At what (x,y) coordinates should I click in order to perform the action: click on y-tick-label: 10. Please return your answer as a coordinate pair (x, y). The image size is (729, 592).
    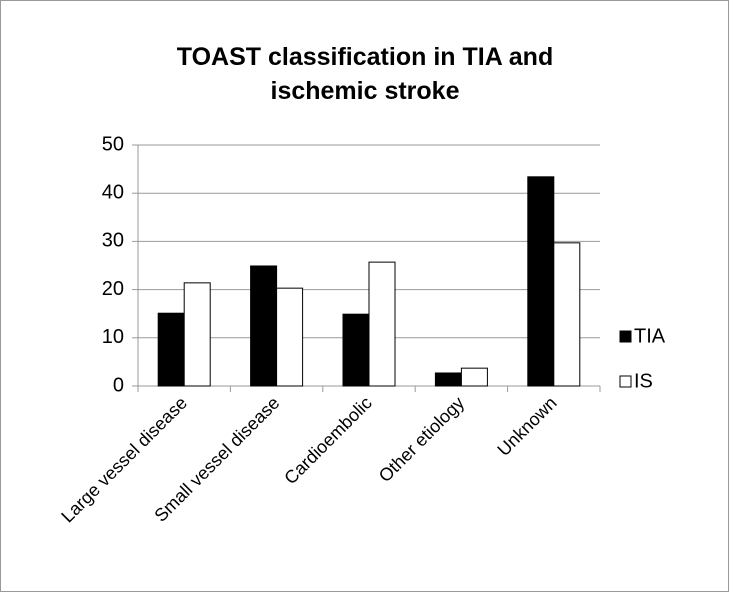
    Looking at the image, I should click on (113, 337).